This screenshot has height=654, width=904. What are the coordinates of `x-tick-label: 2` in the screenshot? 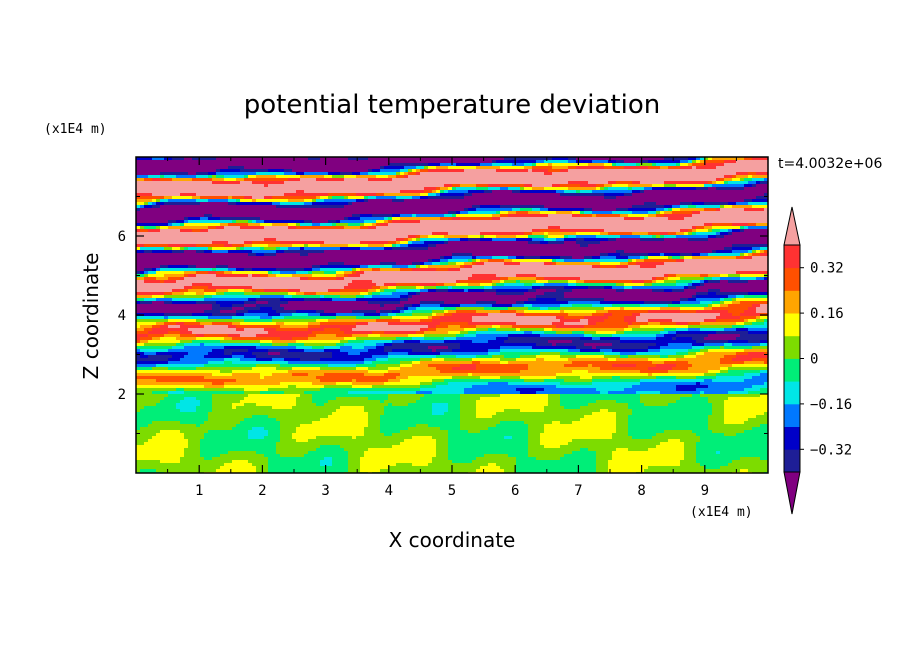 It's located at (262, 491).